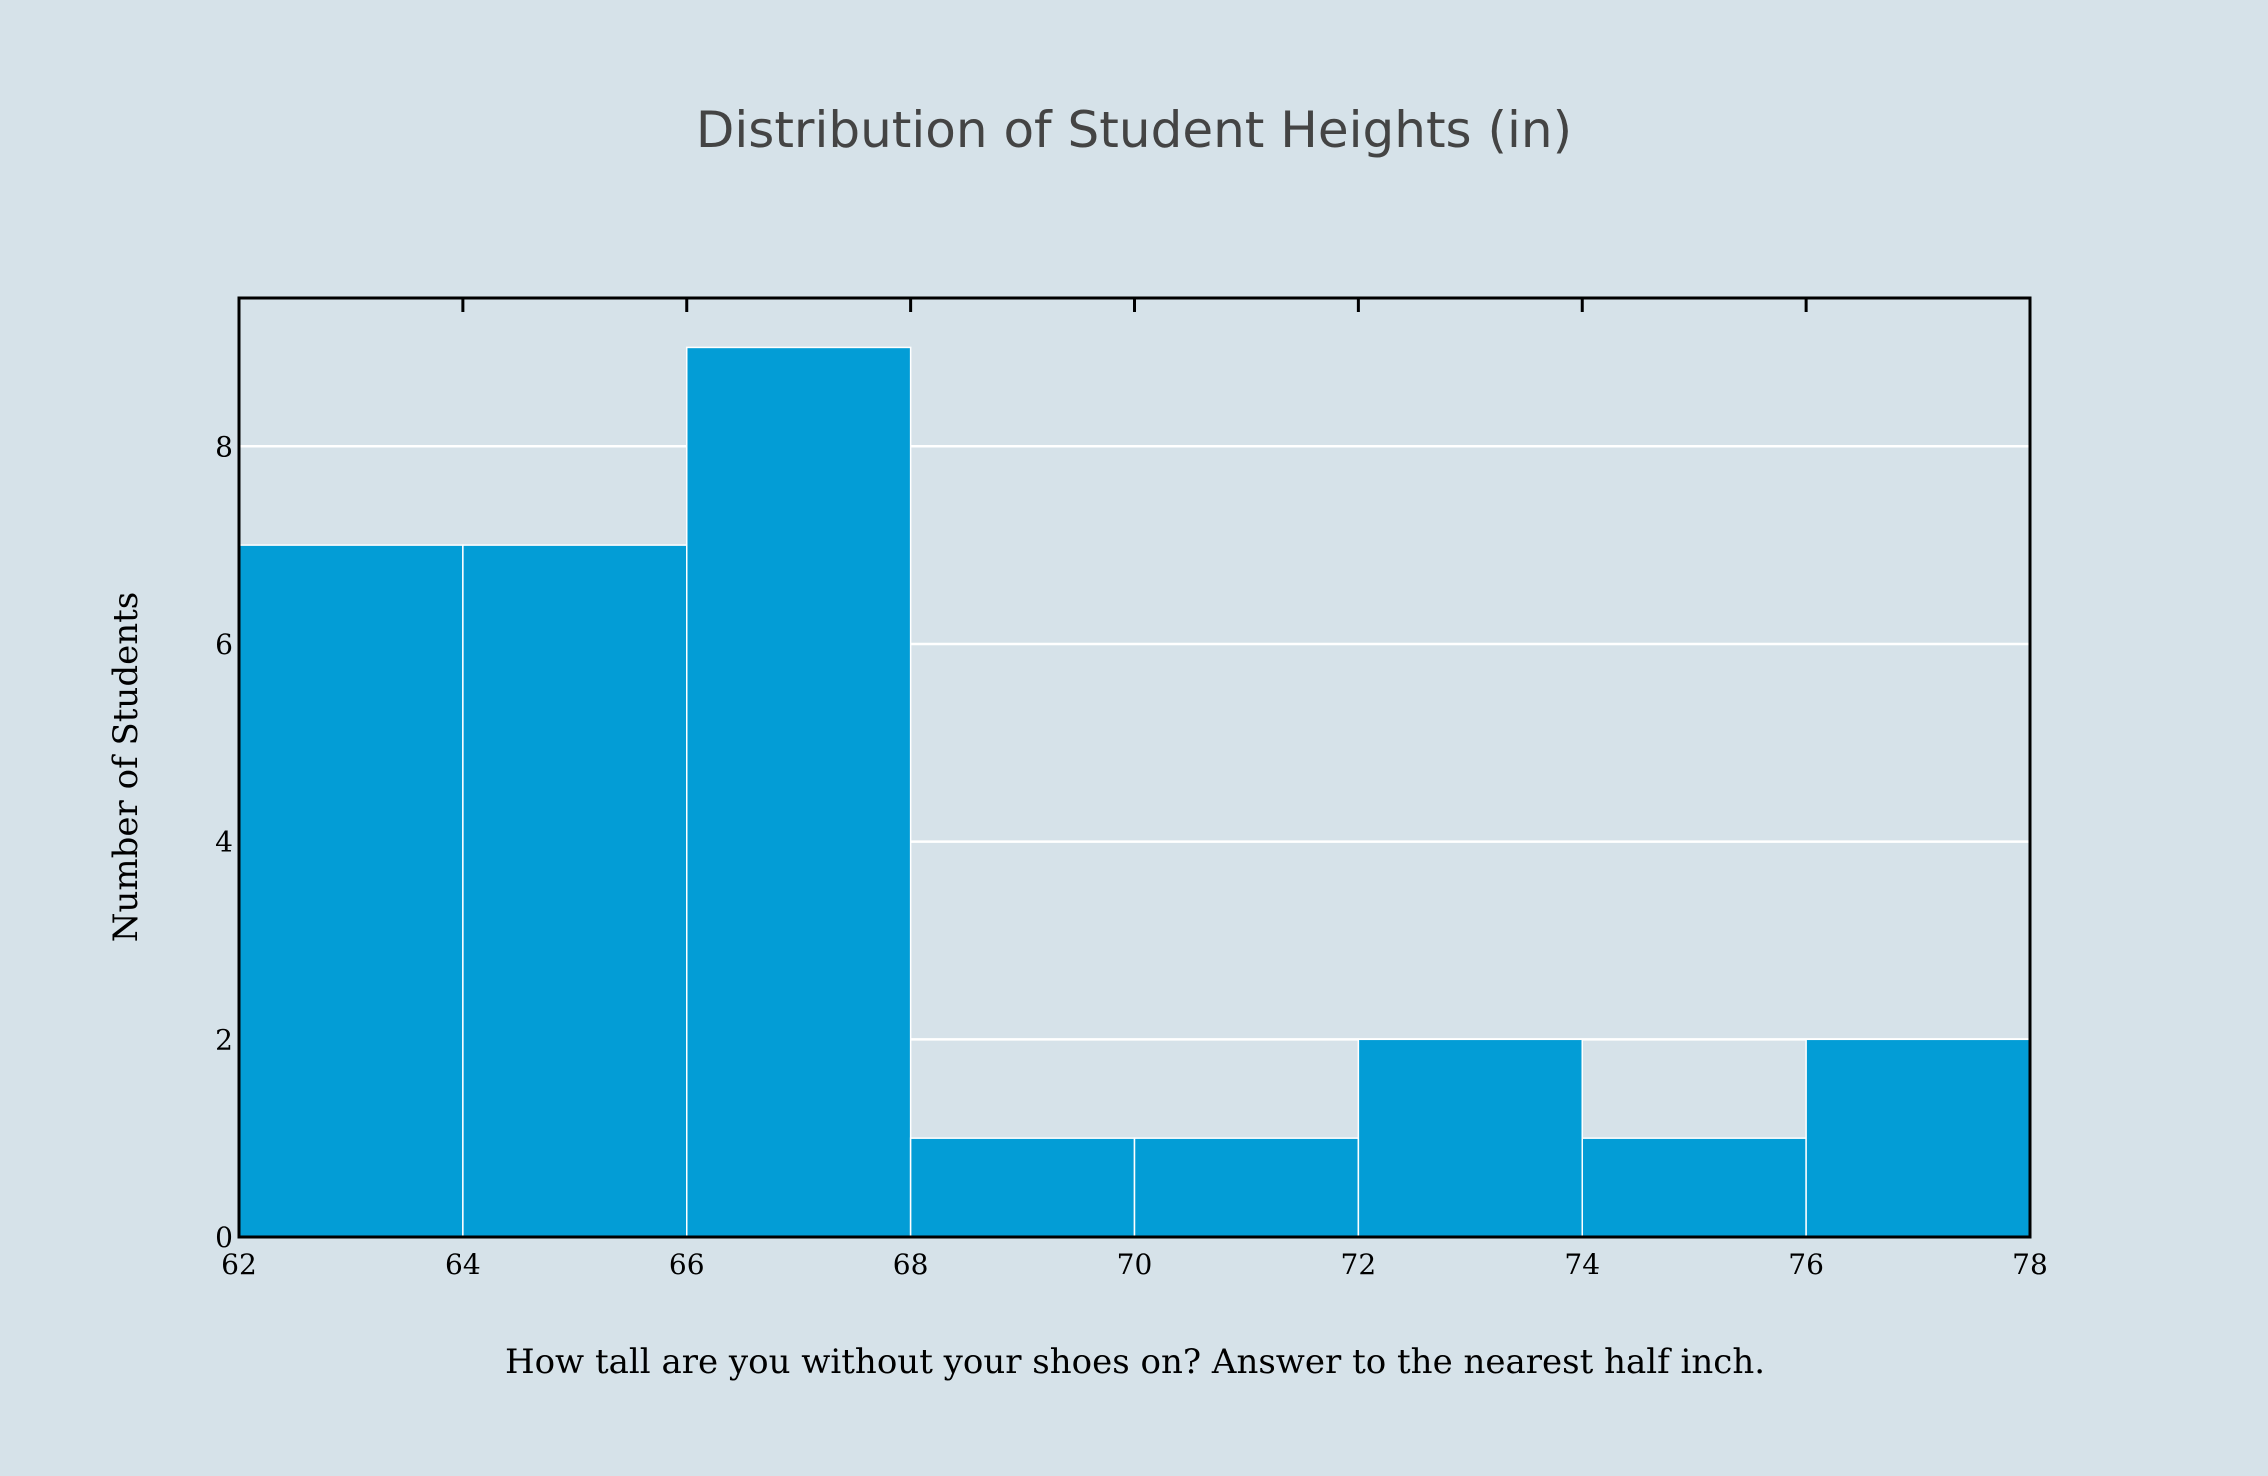 Image resolution: width=2268 pixels, height=1476 pixels. Describe the element at coordinates (224, 644) in the screenshot. I see `y-tick-label: 6` at that location.